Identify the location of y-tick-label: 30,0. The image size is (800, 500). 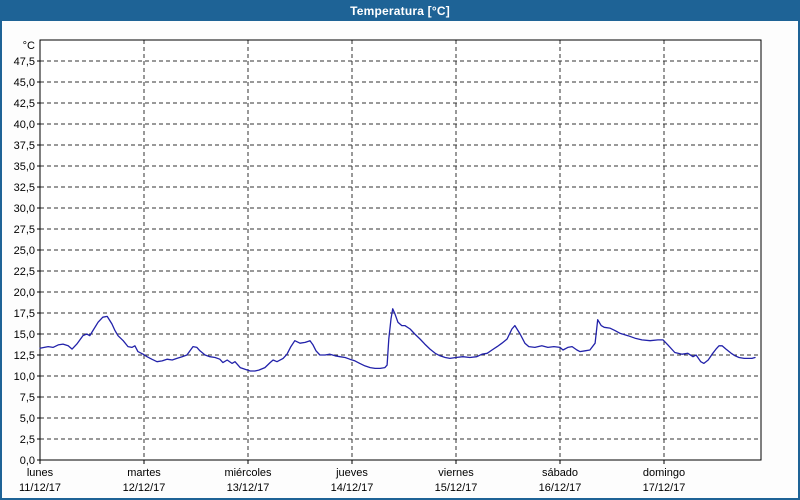
(24, 209).